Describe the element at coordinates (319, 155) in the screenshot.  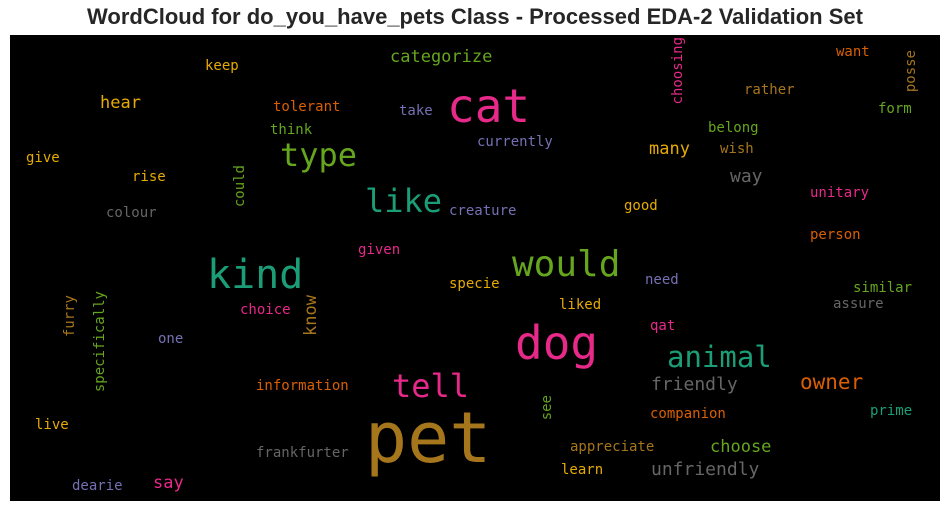
I see `word-type: type` at that location.